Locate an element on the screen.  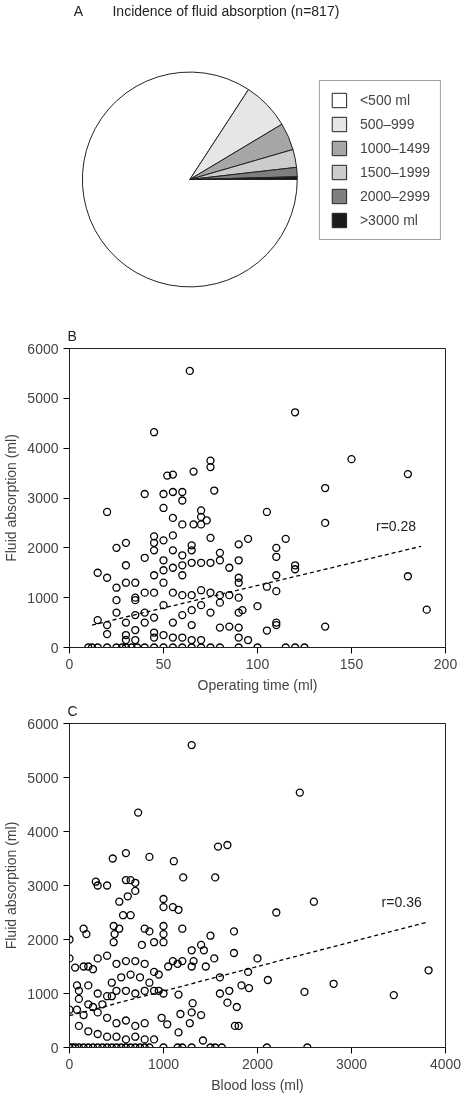
x-tick-label: 4000 is located at coordinates (445, 1063).